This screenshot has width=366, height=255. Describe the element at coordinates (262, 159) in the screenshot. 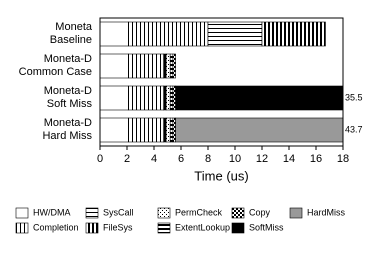

I see `x-tick-label: 12` at that location.